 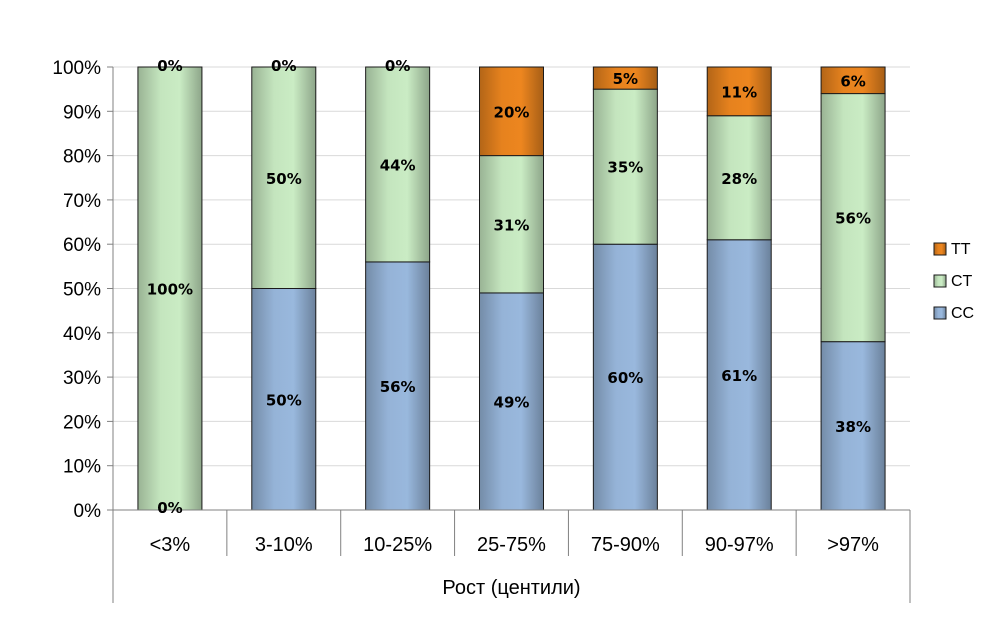 What do you see at coordinates (397, 545) in the screenshot?
I see `category-label: 10-25%` at bounding box center [397, 545].